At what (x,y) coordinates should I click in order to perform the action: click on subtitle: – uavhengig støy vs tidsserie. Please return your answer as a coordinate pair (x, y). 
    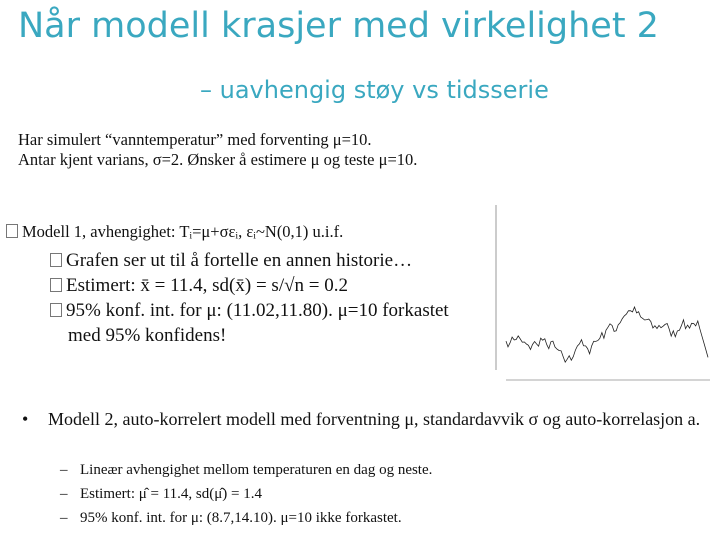
    Looking at the image, I should click on (374, 90).